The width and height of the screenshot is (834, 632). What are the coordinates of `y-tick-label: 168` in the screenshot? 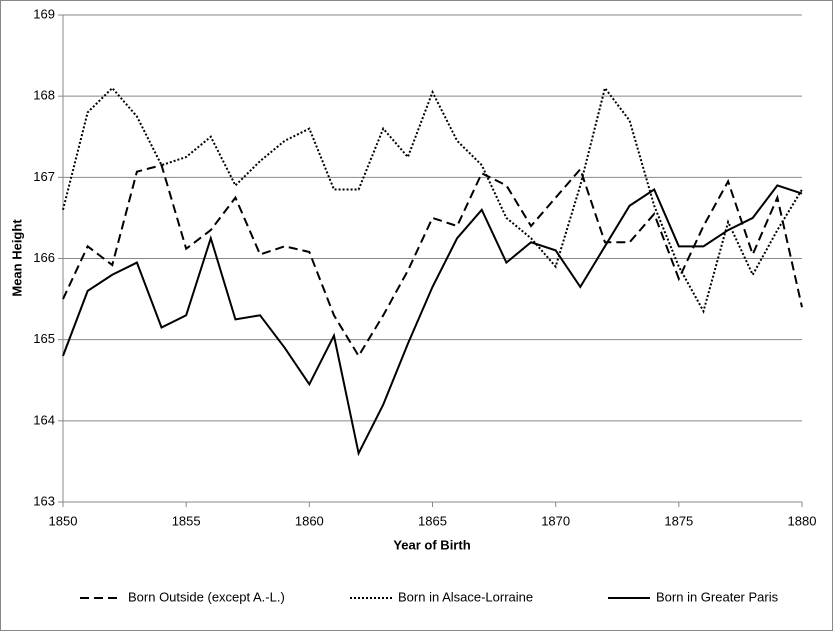 It's located at (44, 95).